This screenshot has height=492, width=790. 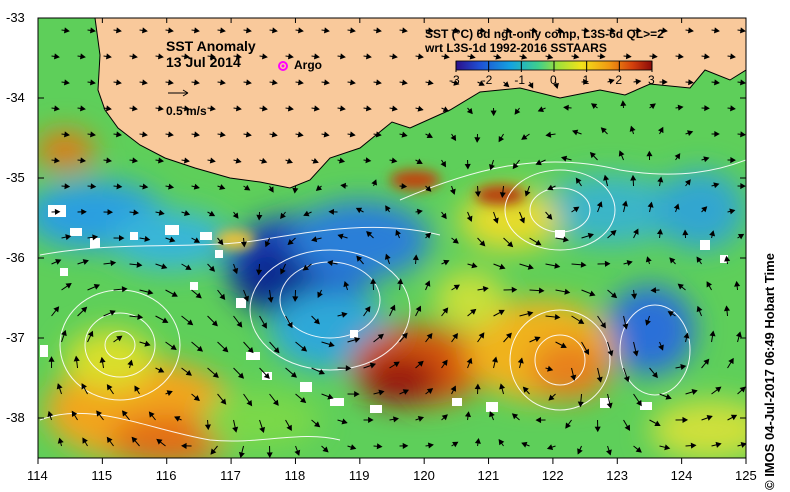 I want to click on map-date: 13 Jul 2014, so click(x=203, y=62).